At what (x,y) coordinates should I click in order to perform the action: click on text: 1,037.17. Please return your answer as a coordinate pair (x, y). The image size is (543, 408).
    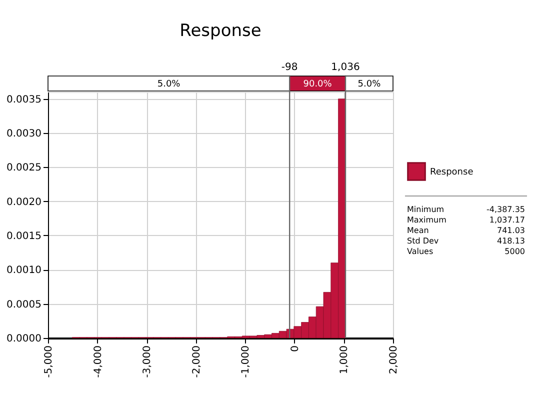
    Looking at the image, I should click on (507, 220).